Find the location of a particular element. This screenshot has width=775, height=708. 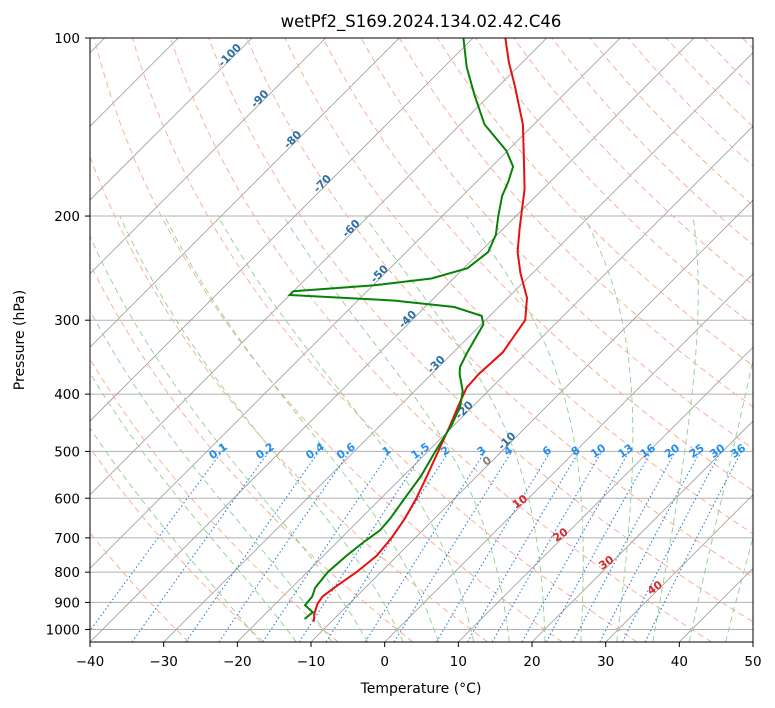

y-tick-label-6: 400 is located at coordinates (67, 395).